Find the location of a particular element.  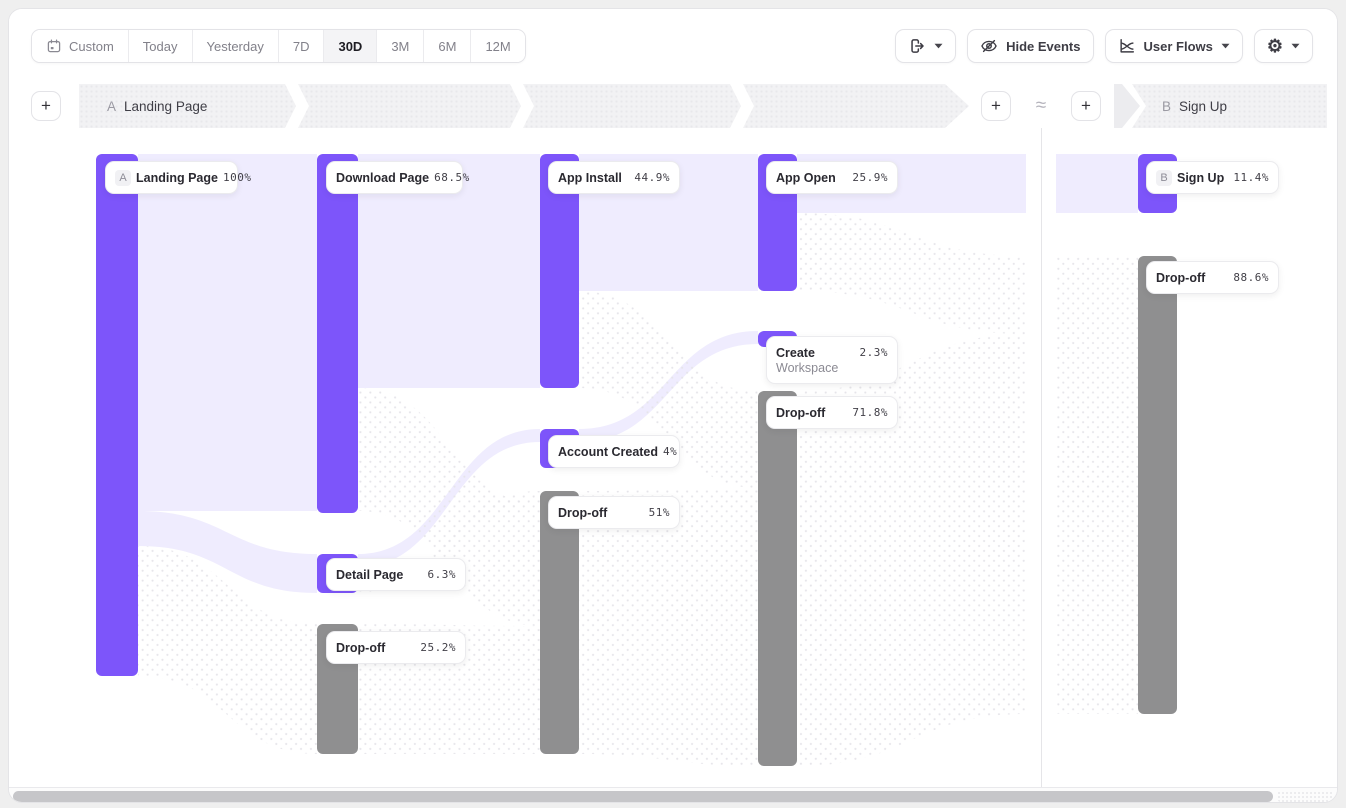

flow-link-download-appinstall is located at coordinates (449, 271).